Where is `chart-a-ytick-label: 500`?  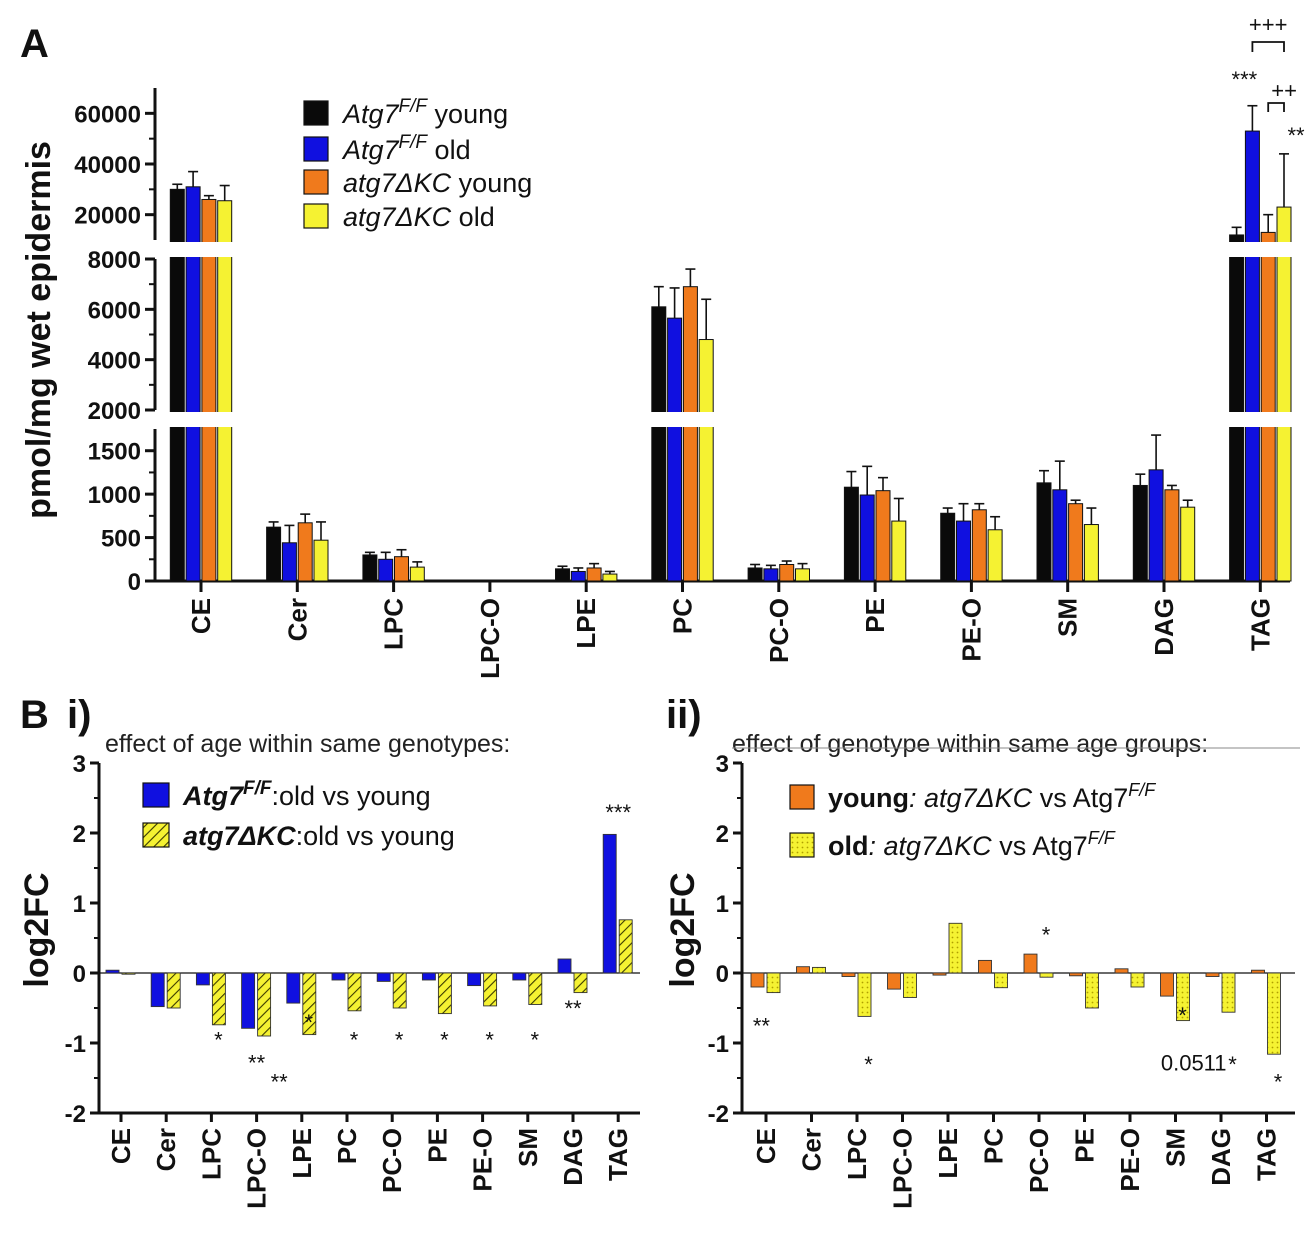
chart-a-ytick-label: 500 is located at coordinates (121, 539).